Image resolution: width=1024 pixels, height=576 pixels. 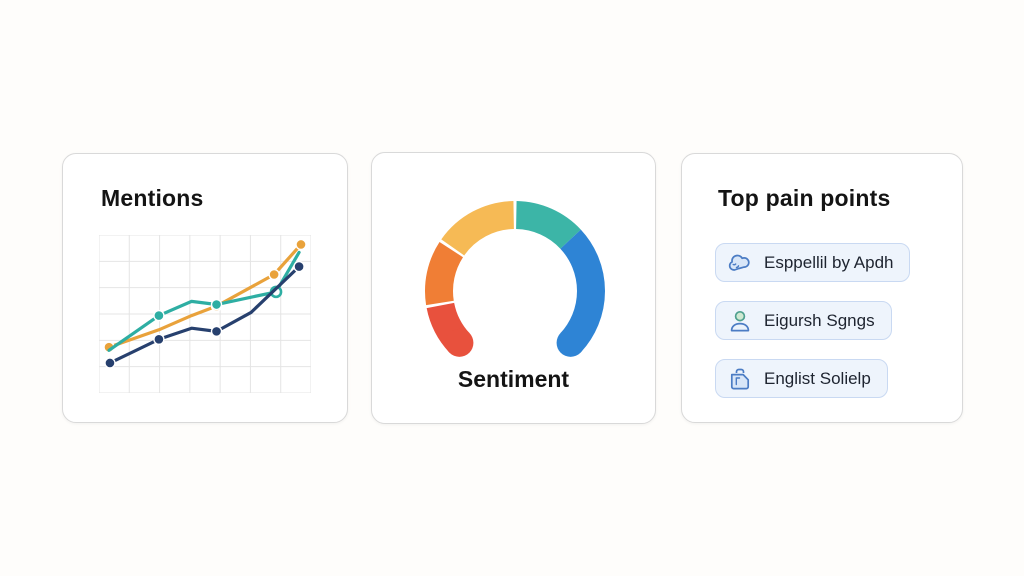 I want to click on sentiment-card: Sentiment, so click(x=513, y=288).